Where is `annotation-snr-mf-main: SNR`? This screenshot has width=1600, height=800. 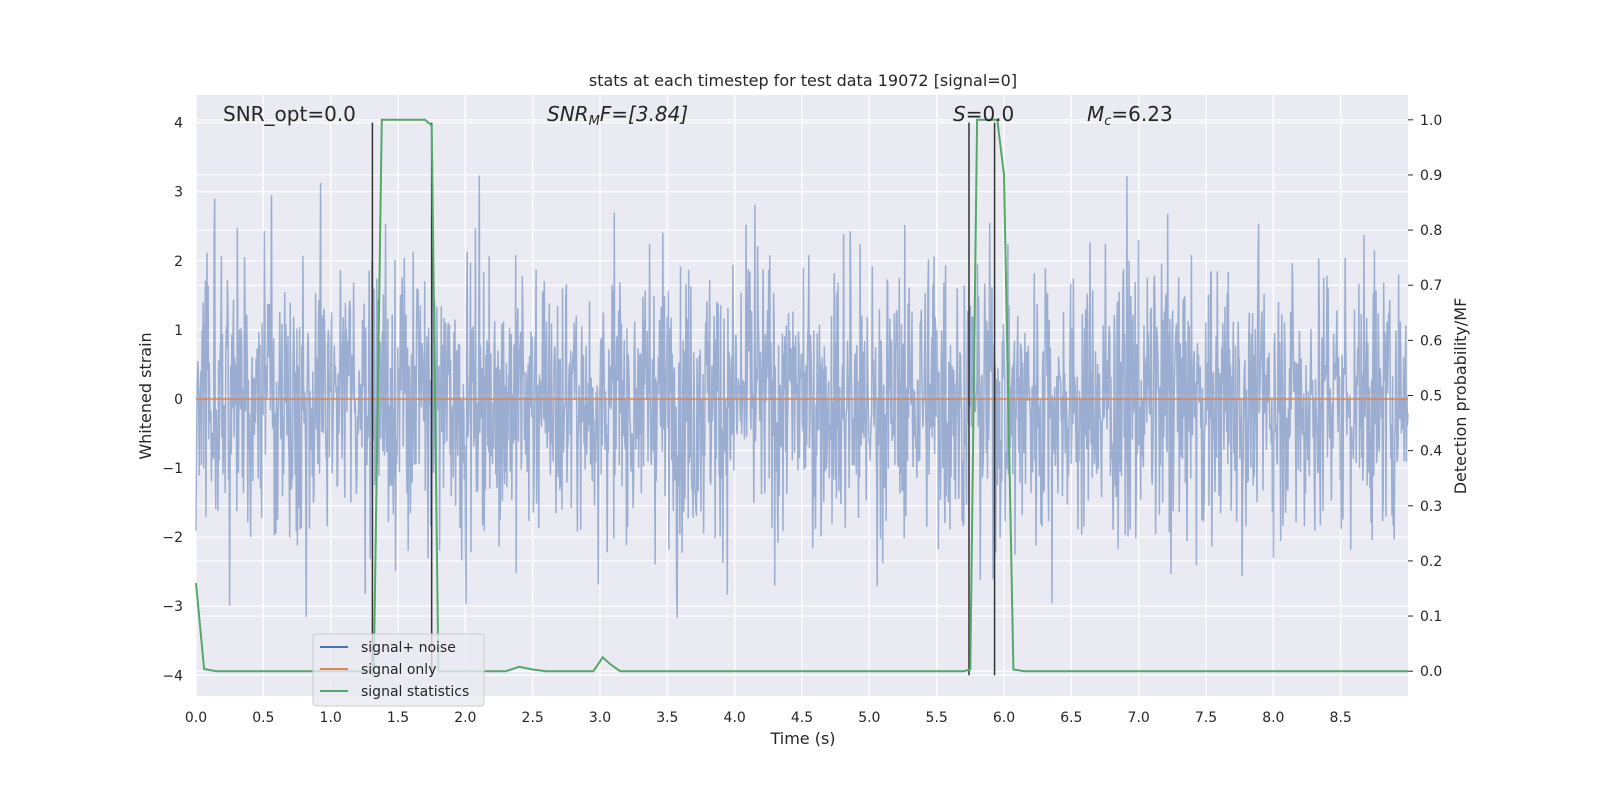
annotation-snr-mf-main: SNR is located at coordinates (568, 114).